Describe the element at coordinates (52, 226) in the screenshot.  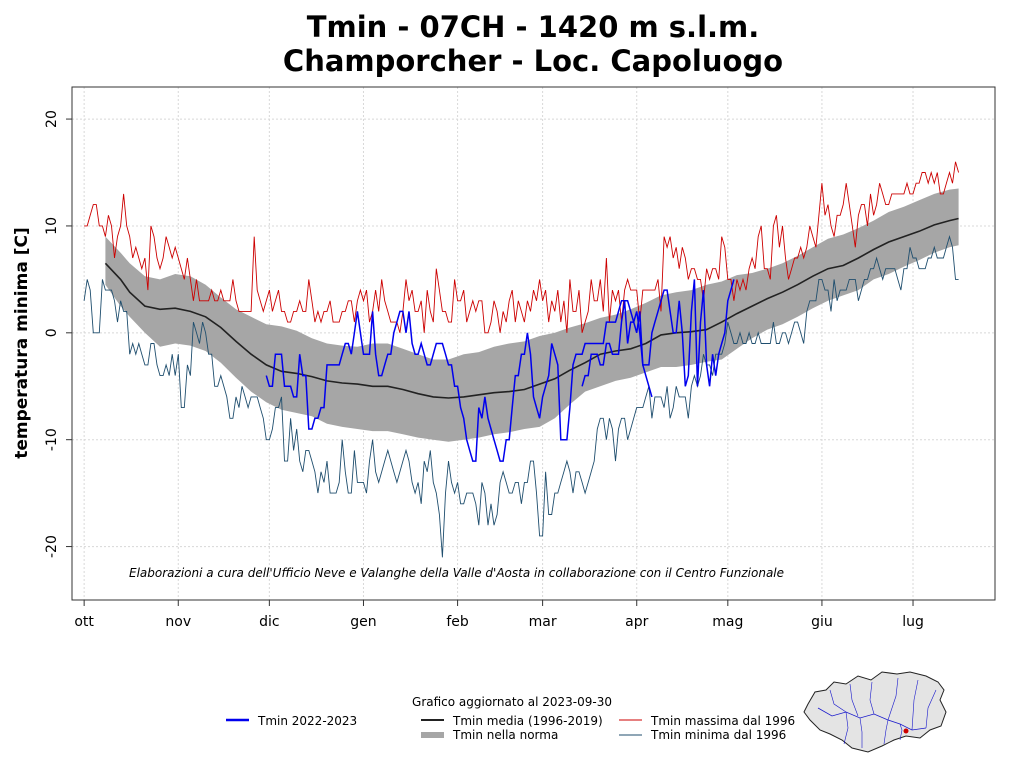
I see `y-tick-label: 10` at that location.